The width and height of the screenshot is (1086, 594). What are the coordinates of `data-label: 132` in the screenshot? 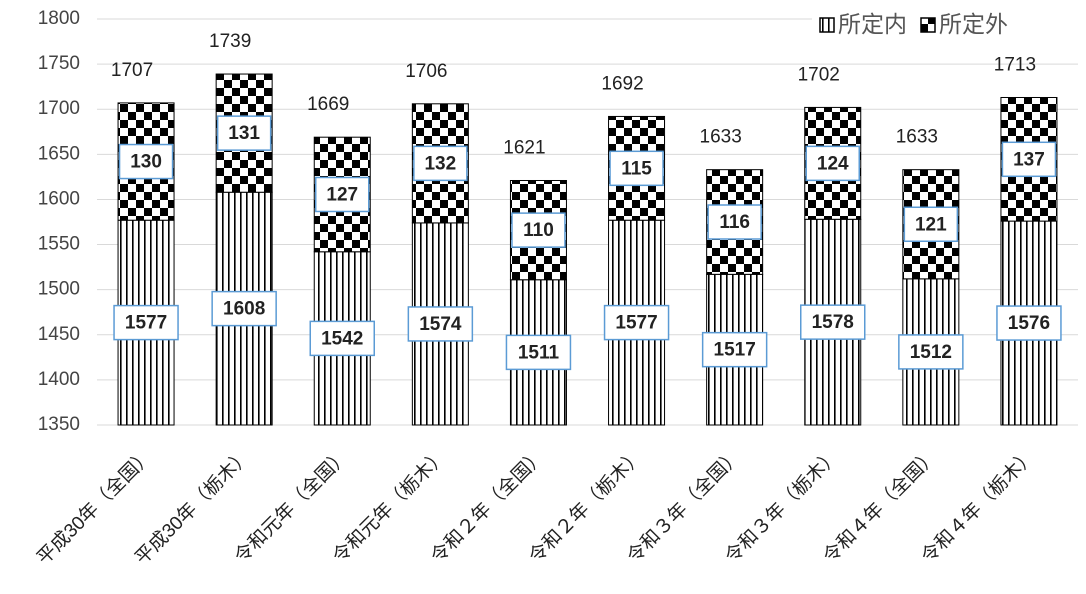 It's located at (440, 163).